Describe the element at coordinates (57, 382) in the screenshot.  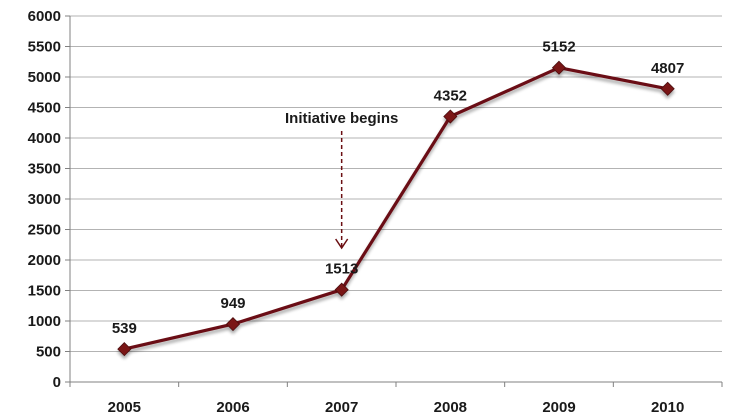
I see `y-tick-label: 0` at that location.